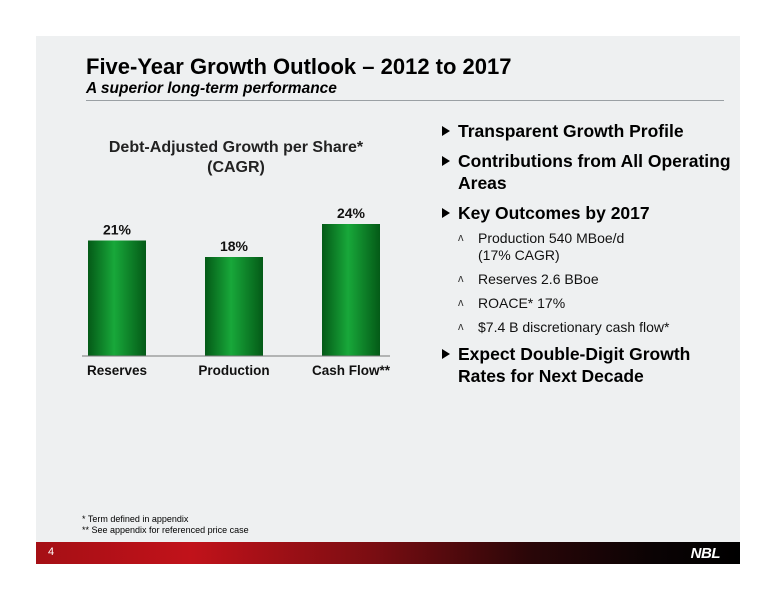 The width and height of the screenshot is (776, 600). What do you see at coordinates (236, 167) in the screenshot?
I see `chart-title-line2: (CAGR)` at bounding box center [236, 167].